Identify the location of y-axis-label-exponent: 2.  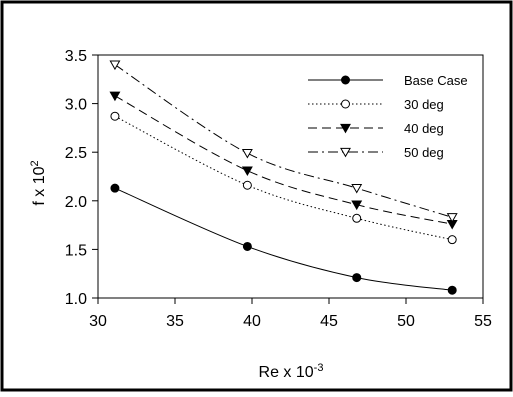
(35, 163).